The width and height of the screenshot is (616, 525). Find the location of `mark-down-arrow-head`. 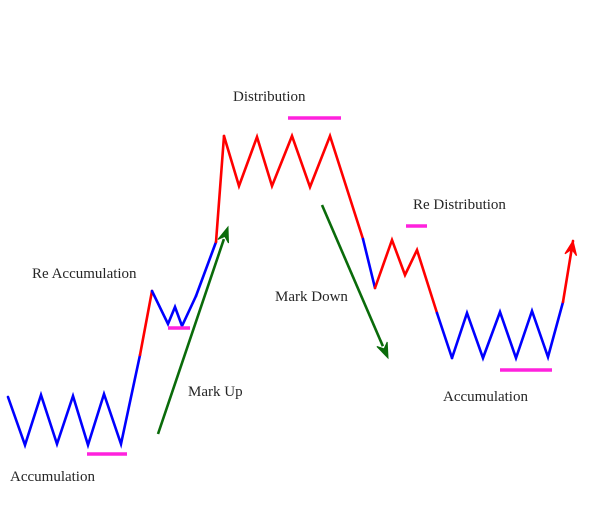

mark-down-arrow-head is located at coordinates (382, 350).